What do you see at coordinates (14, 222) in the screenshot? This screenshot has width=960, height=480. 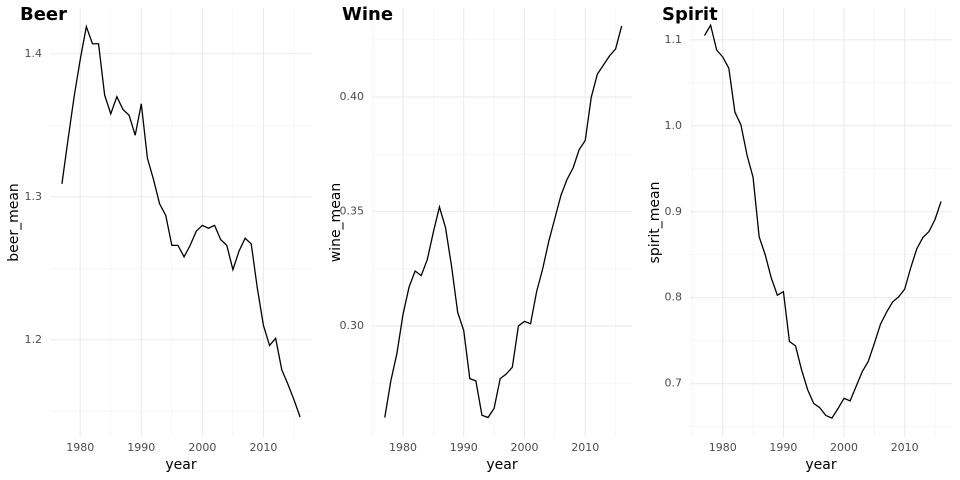 I see `y-axis-title: beer_mean` at bounding box center [14, 222].